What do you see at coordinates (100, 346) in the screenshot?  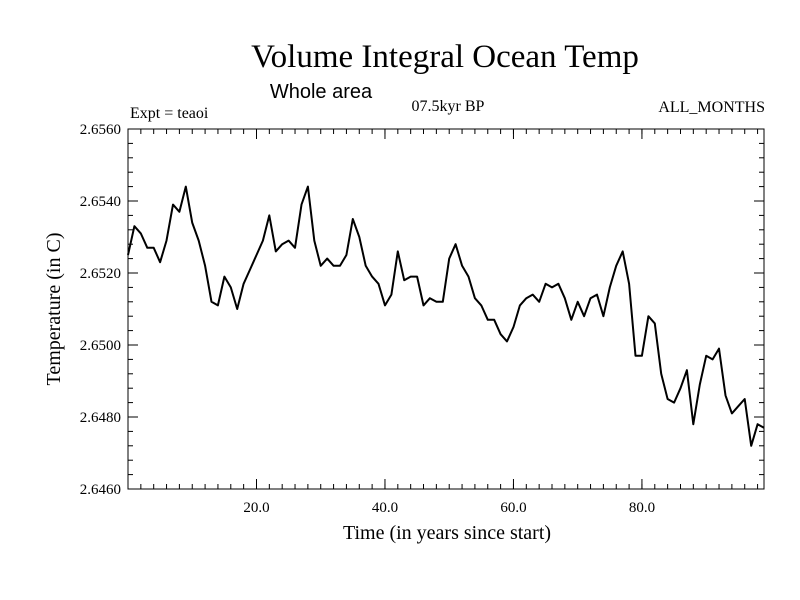 I see `y-tick-label: 2.6500` at bounding box center [100, 346].